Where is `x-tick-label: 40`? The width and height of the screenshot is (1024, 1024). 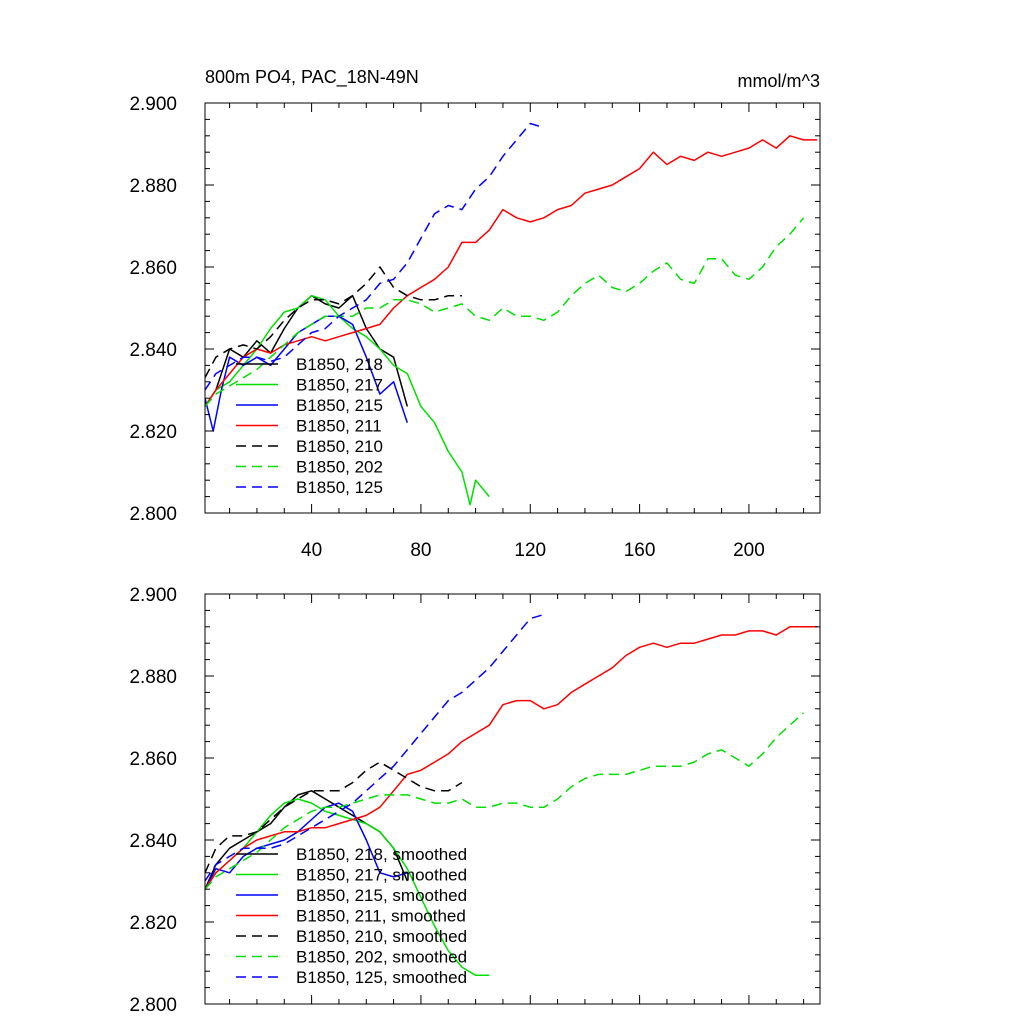
x-tick-label: 40 is located at coordinates (311, 550).